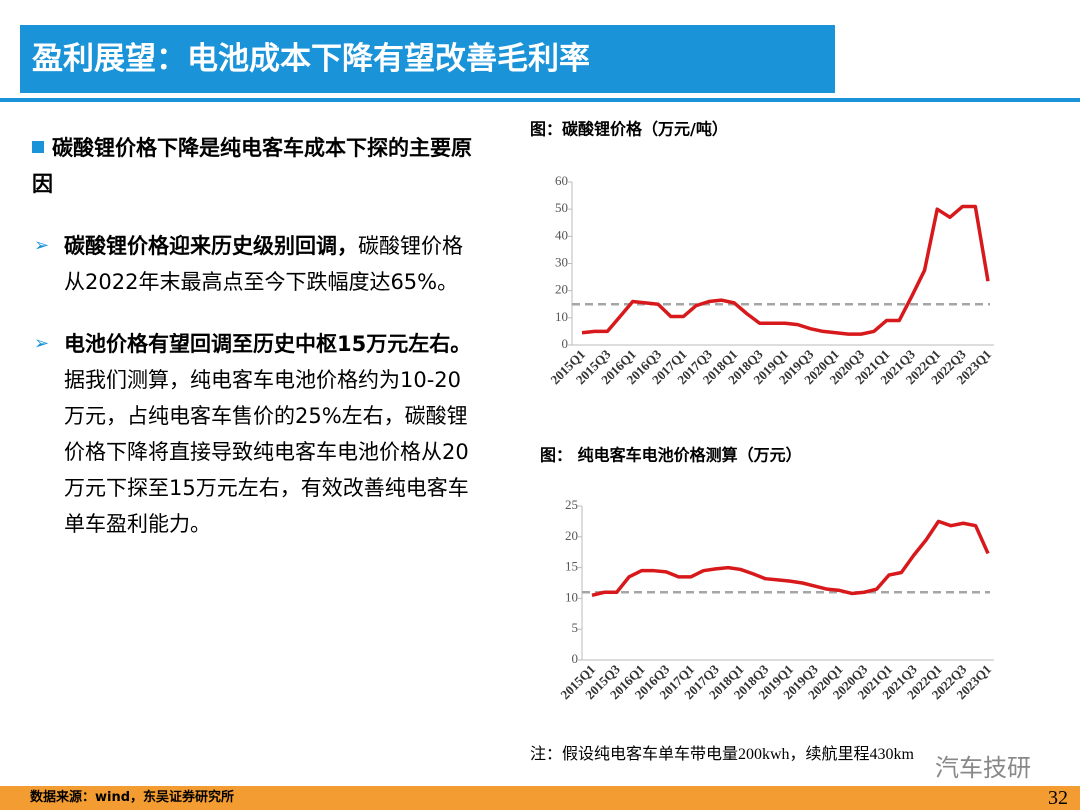 The height and width of the screenshot is (810, 1080). Describe the element at coordinates (983, 768) in the screenshot. I see `watermark: 汽车技研` at that location.